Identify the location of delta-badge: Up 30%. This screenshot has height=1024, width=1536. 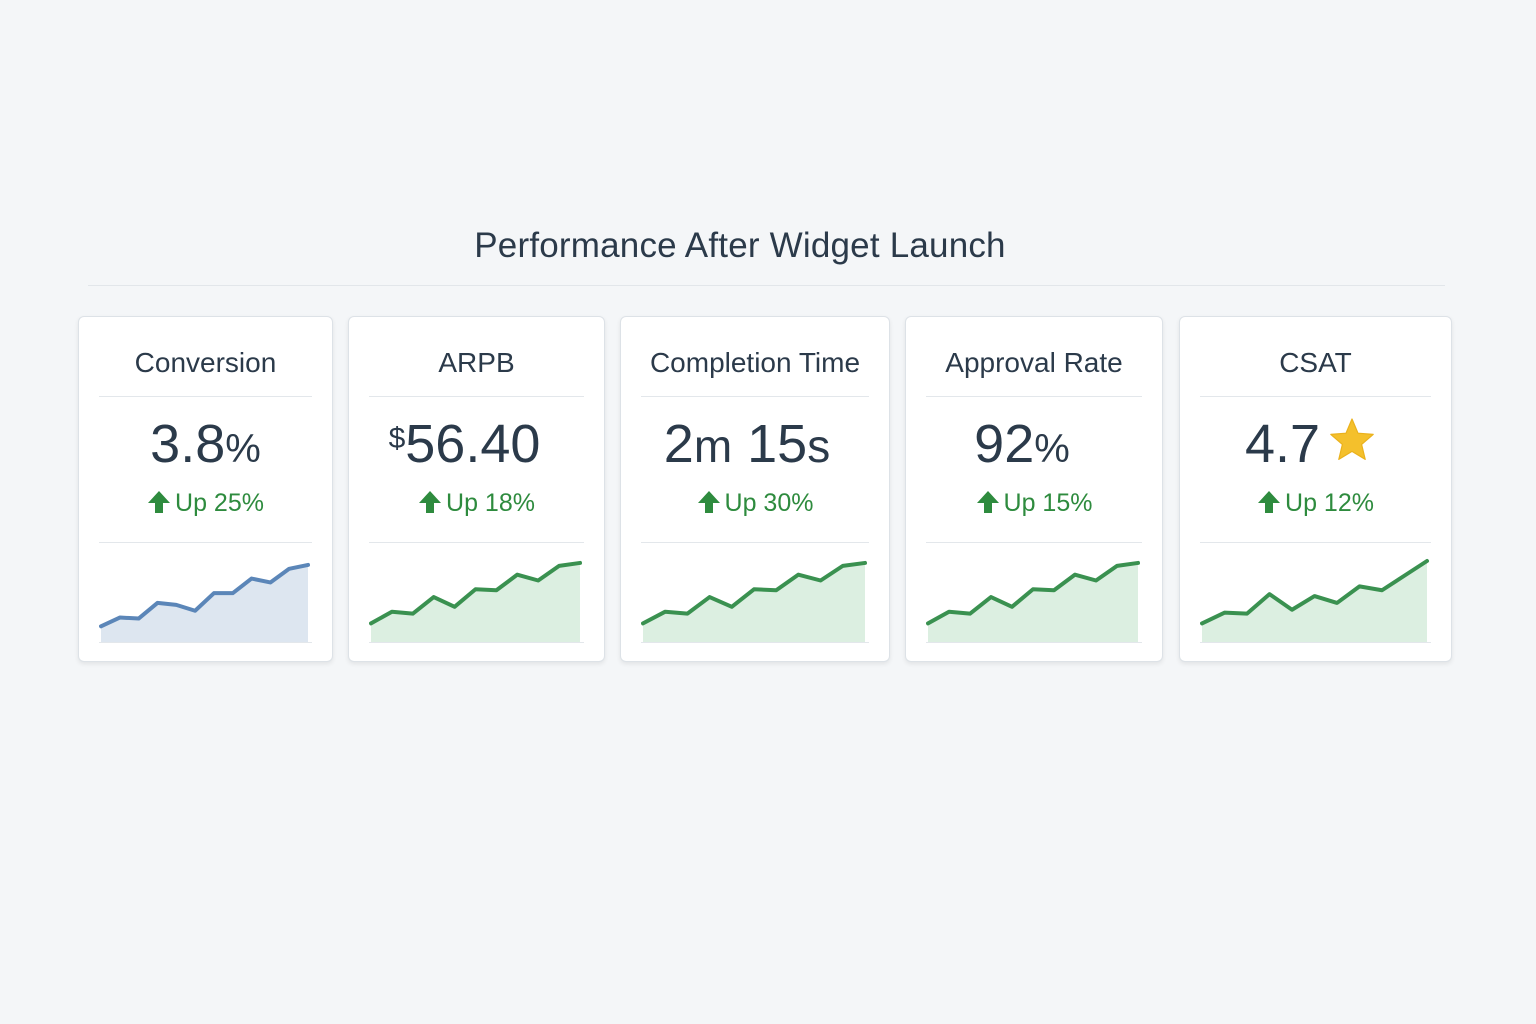
(755, 503).